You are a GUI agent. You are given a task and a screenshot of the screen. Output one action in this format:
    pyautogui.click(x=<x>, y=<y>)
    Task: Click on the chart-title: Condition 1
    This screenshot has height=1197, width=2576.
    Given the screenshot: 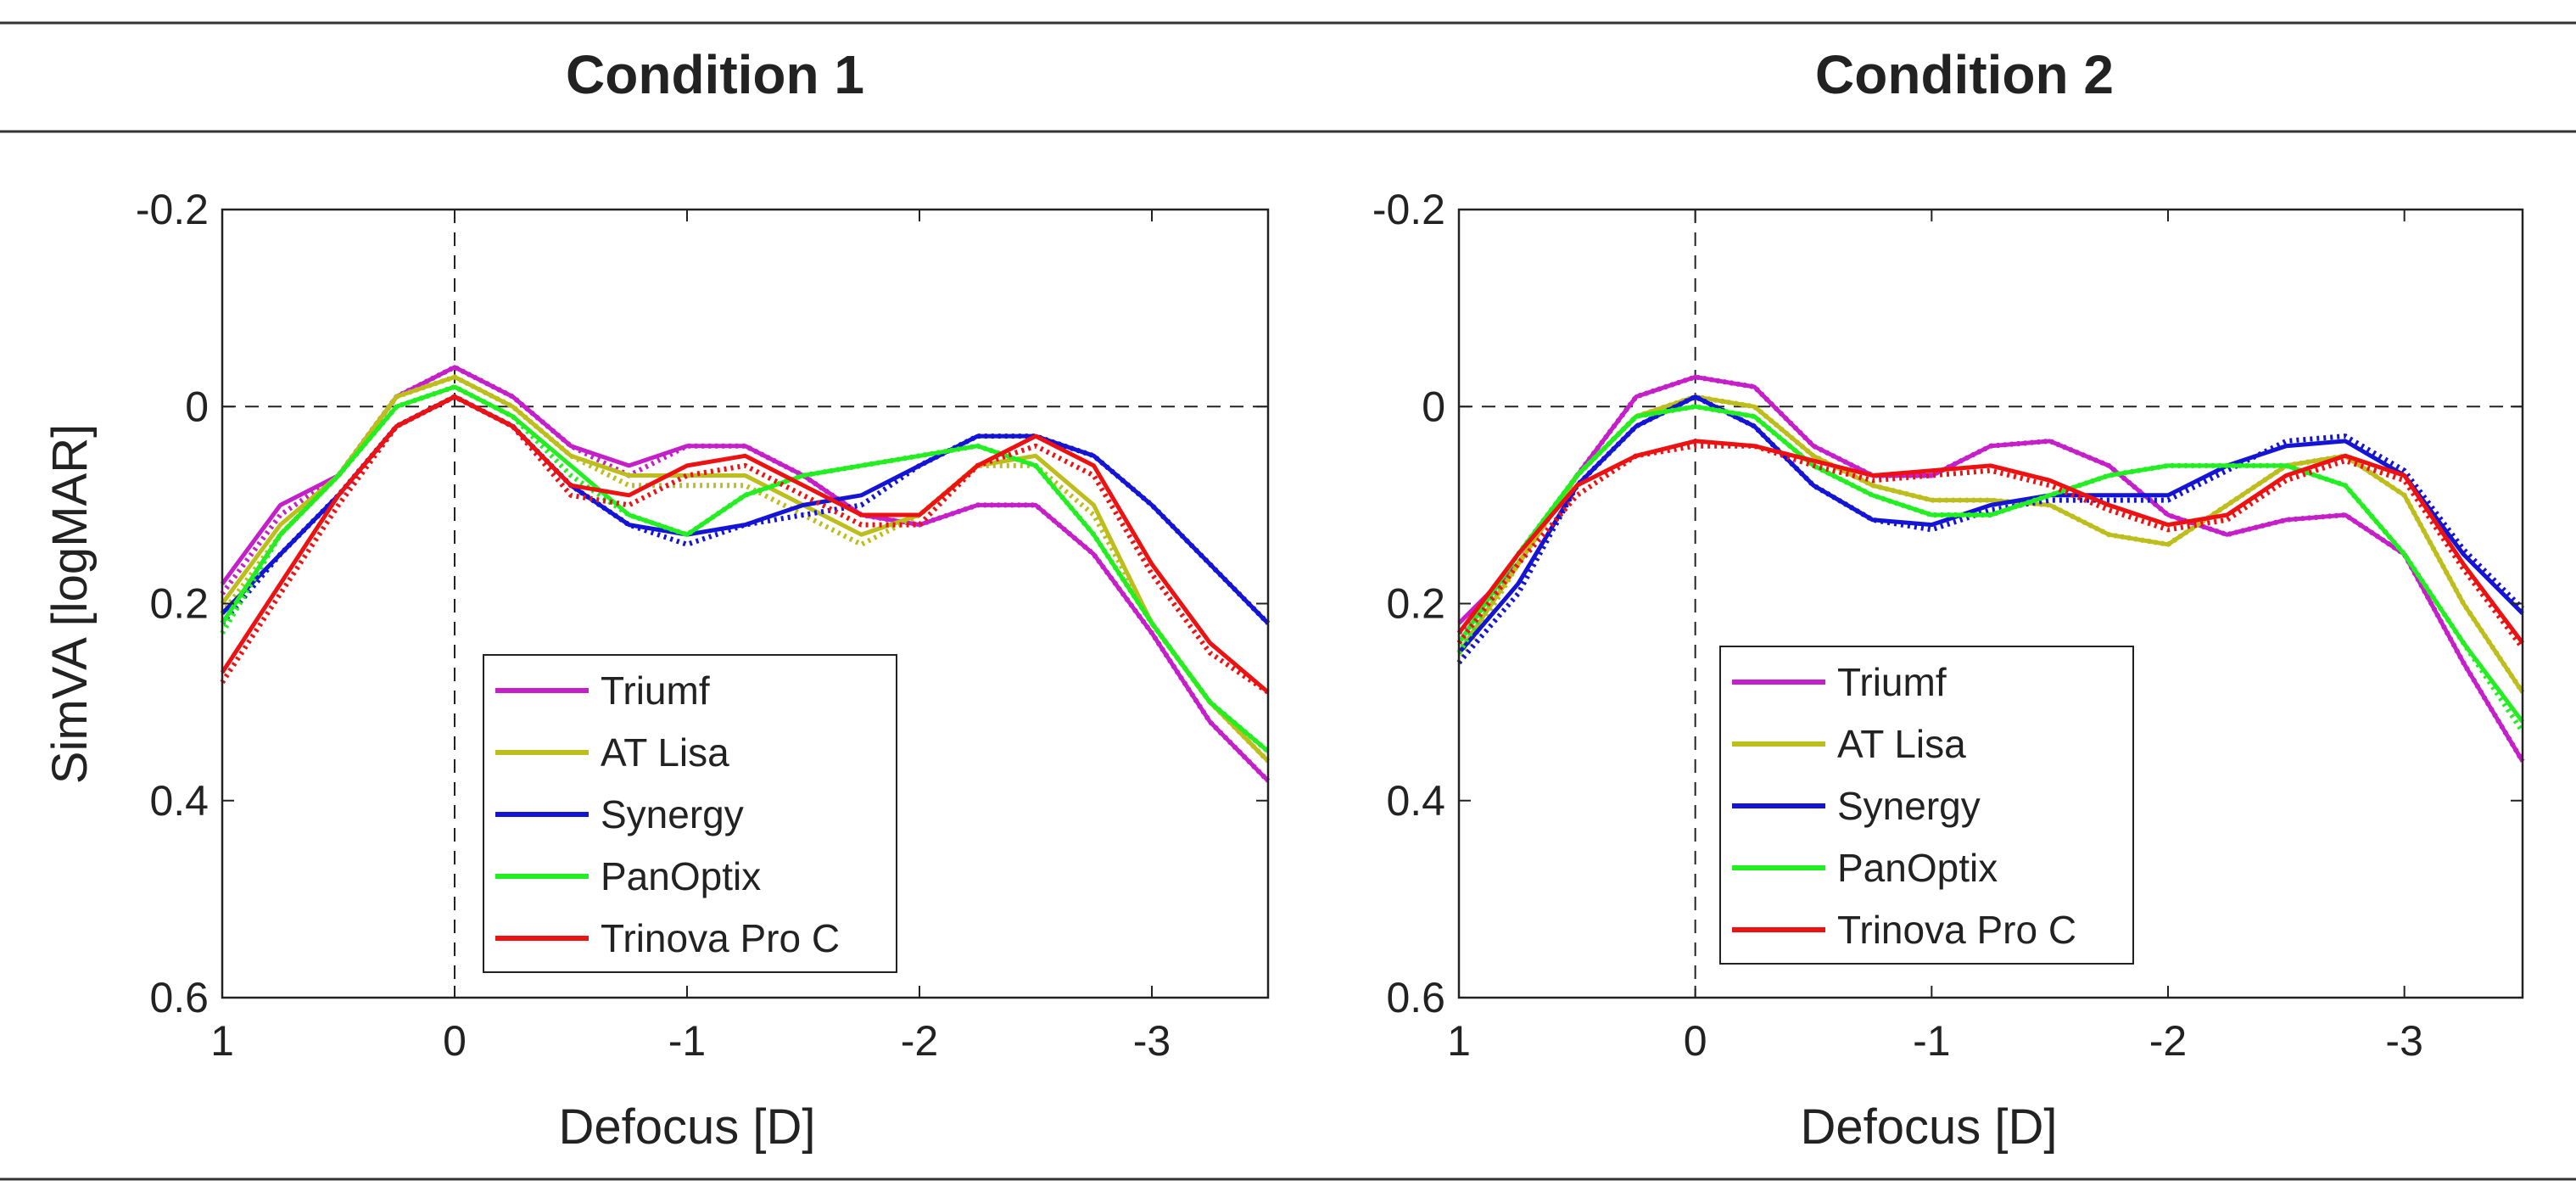 What is the action you would take?
    pyautogui.click(x=715, y=74)
    